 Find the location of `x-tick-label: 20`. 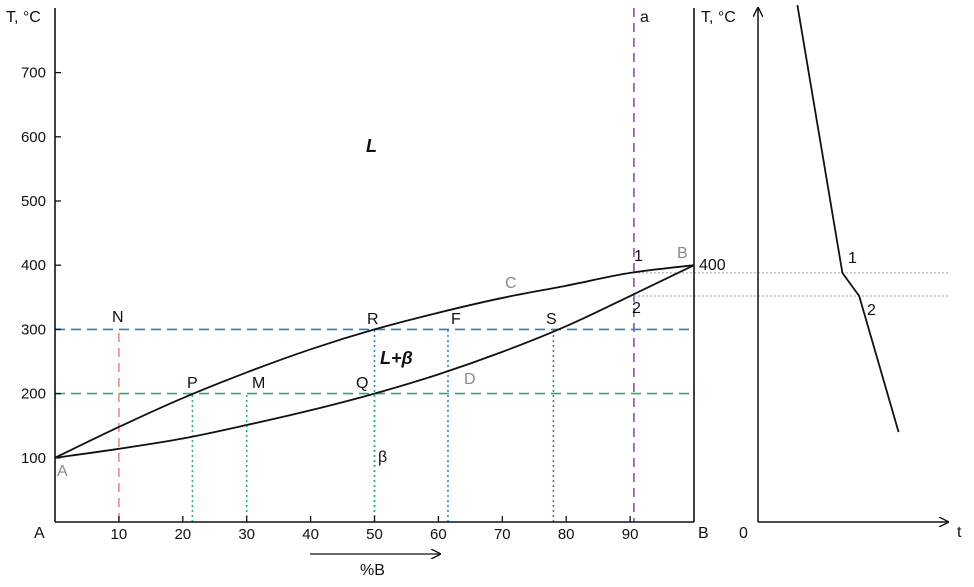

x-tick-label: 20 is located at coordinates (182, 534).